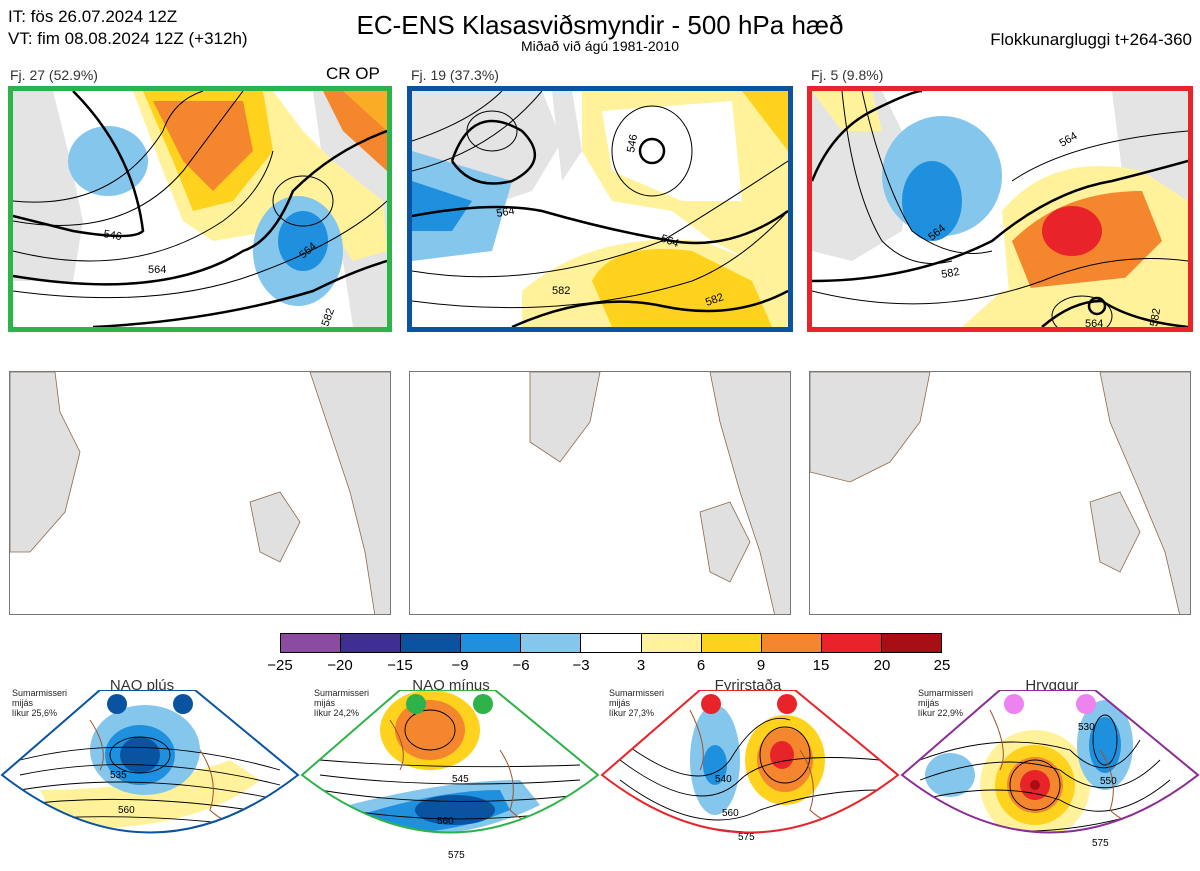  I want to click on cluster-2-contour-label-5: 546, so click(632, 143).